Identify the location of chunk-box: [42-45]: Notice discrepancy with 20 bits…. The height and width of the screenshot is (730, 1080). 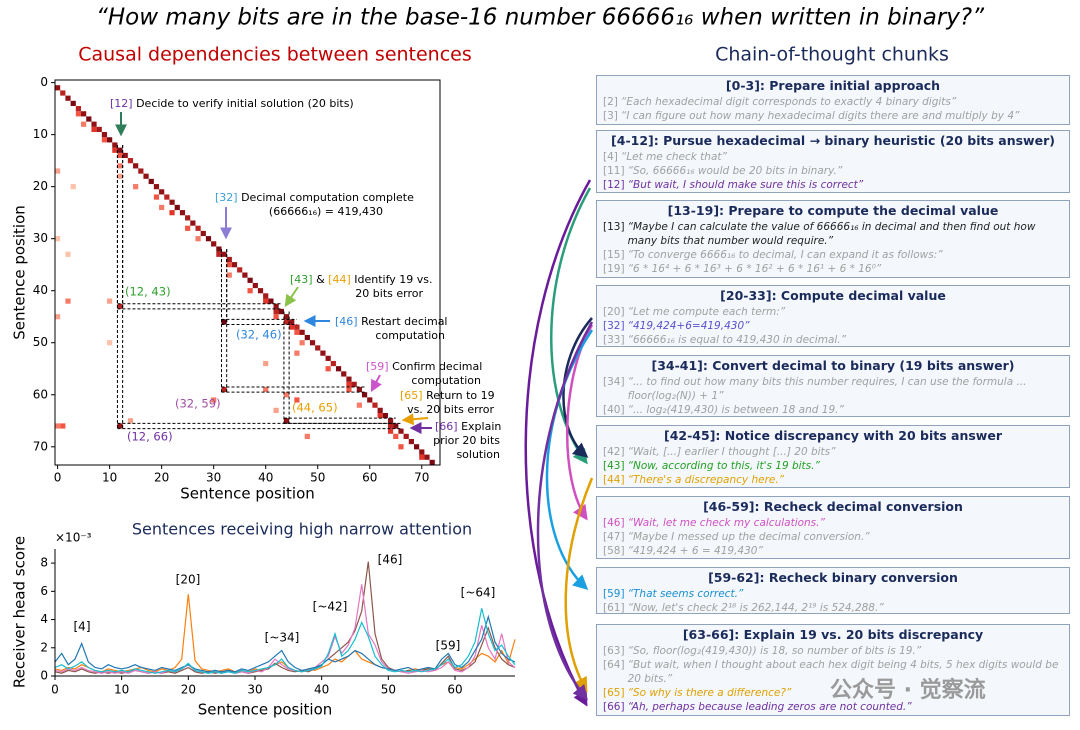
(833, 456).